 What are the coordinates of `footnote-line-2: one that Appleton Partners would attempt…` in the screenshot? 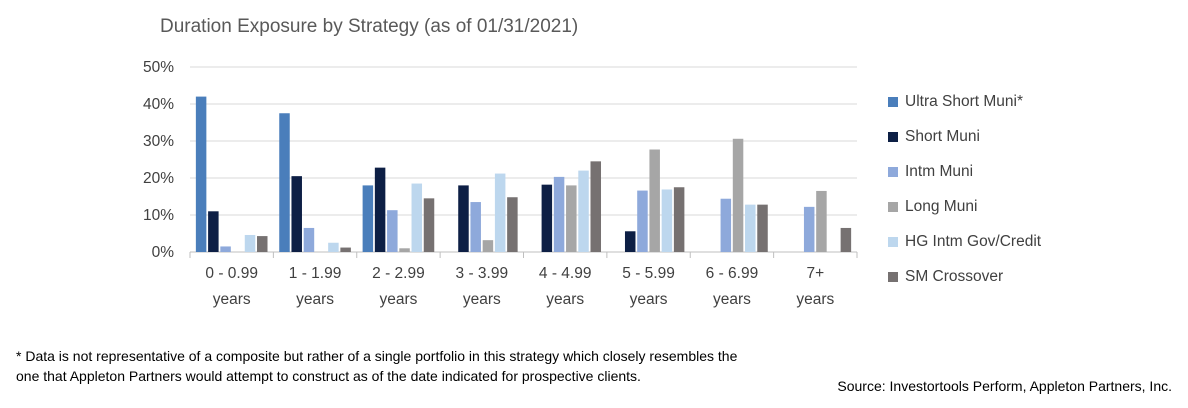 It's located at (328, 376).